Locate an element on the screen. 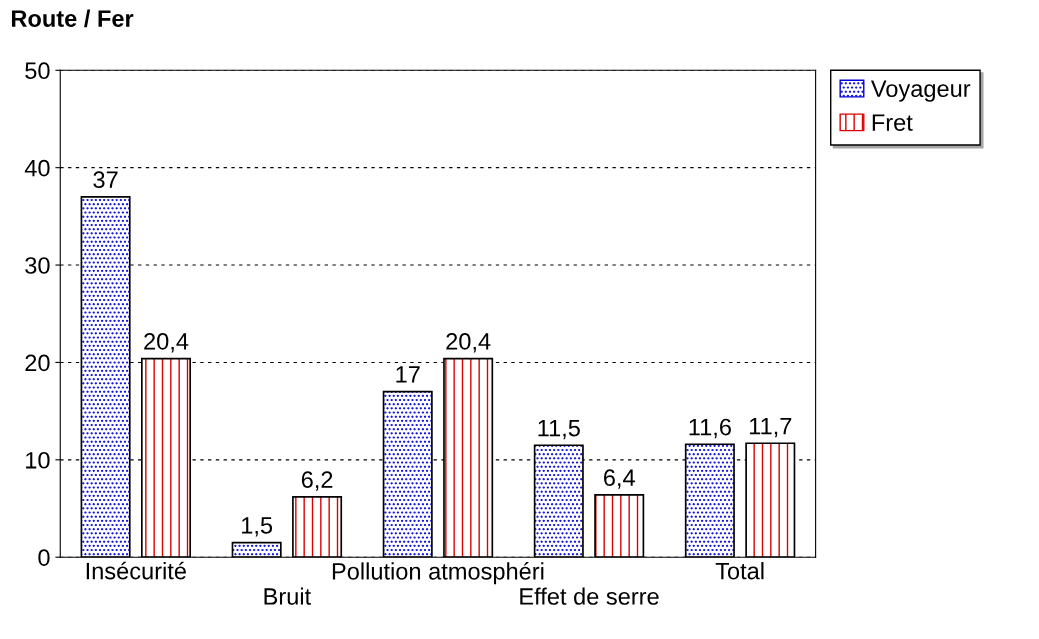 This screenshot has height=639, width=1039. legend-label: Voyageur is located at coordinates (920, 91).